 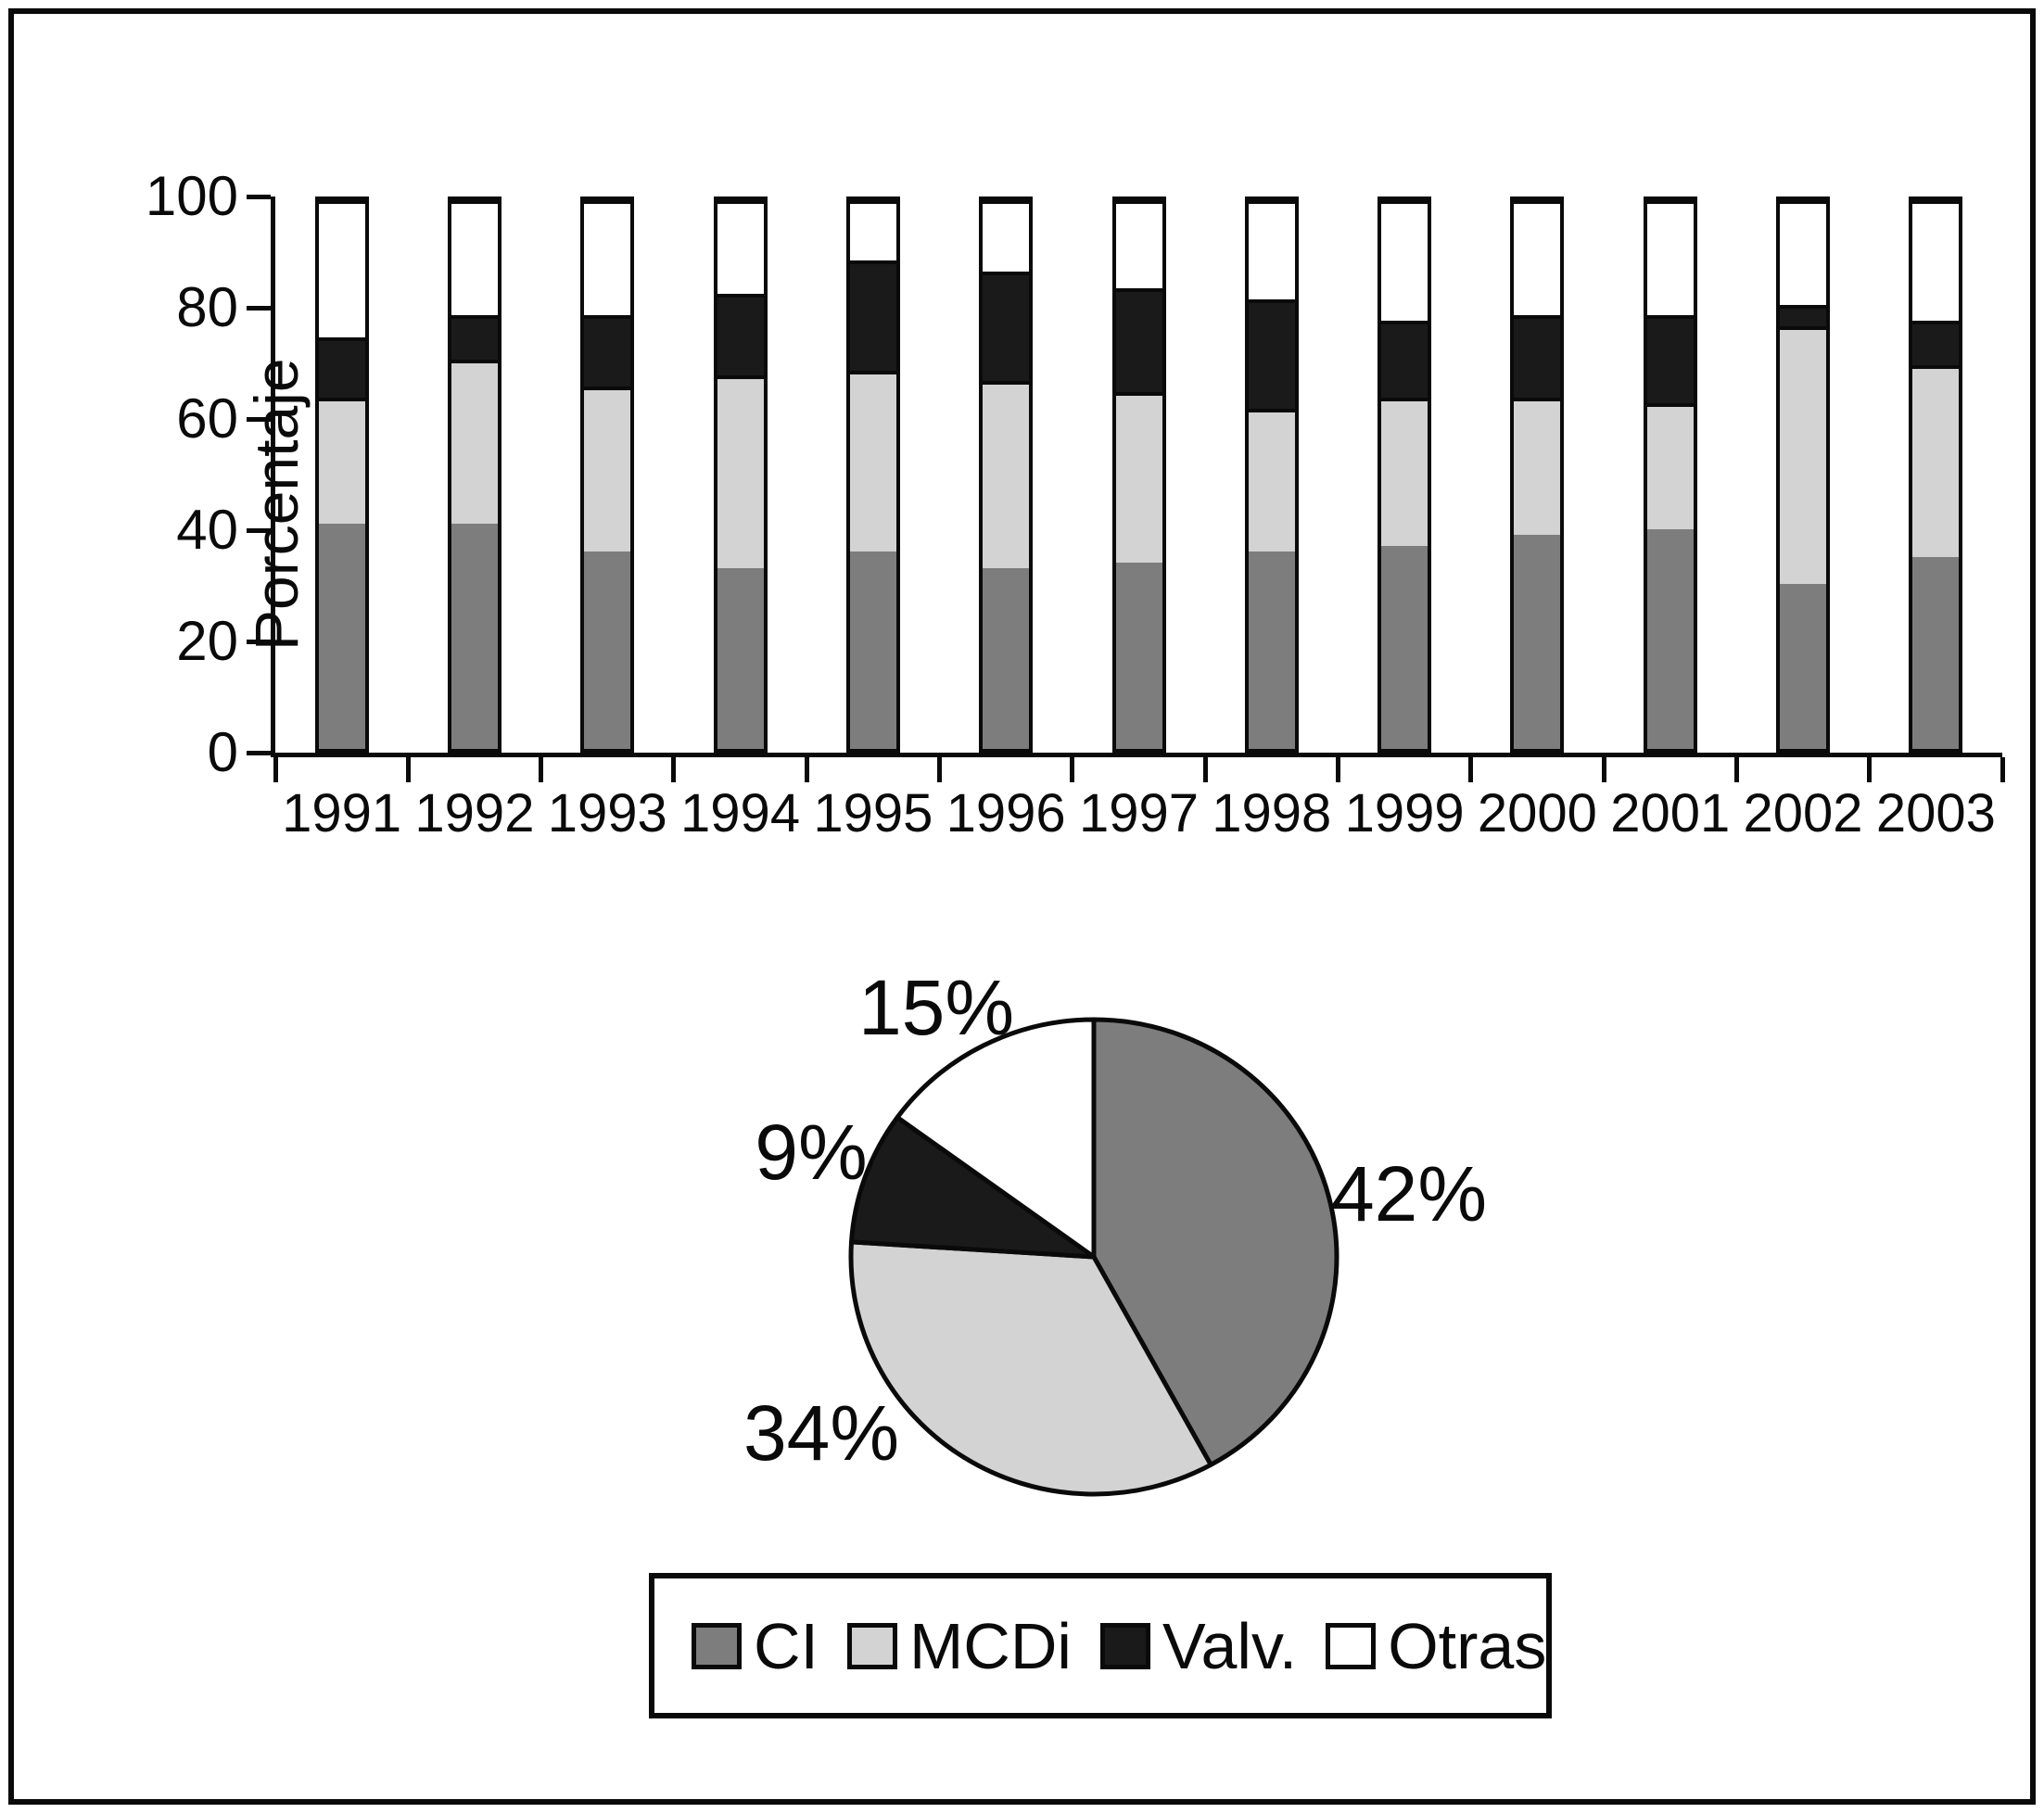 I want to click on bar-segment-1991-ci, so click(x=341, y=636).